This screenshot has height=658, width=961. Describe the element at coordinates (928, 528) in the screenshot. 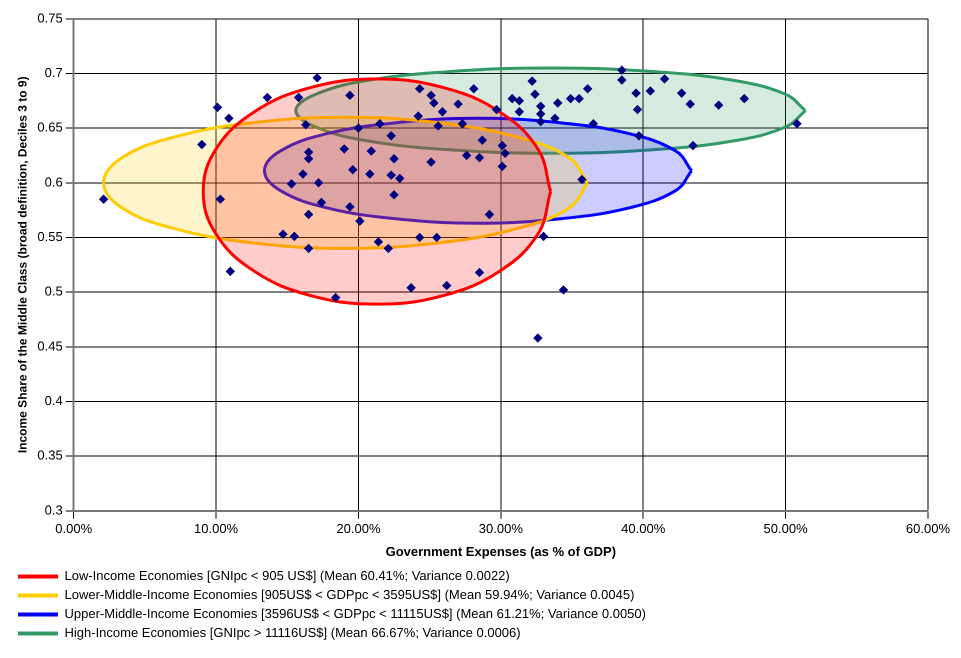

I see `x-tick-label: 60.00%` at that location.